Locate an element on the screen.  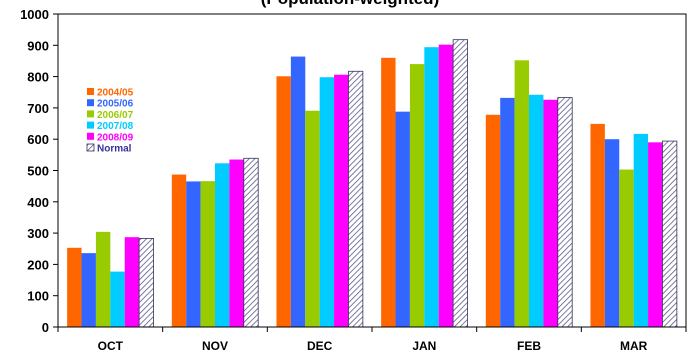
x-tick-label: MAR is located at coordinates (634, 346).